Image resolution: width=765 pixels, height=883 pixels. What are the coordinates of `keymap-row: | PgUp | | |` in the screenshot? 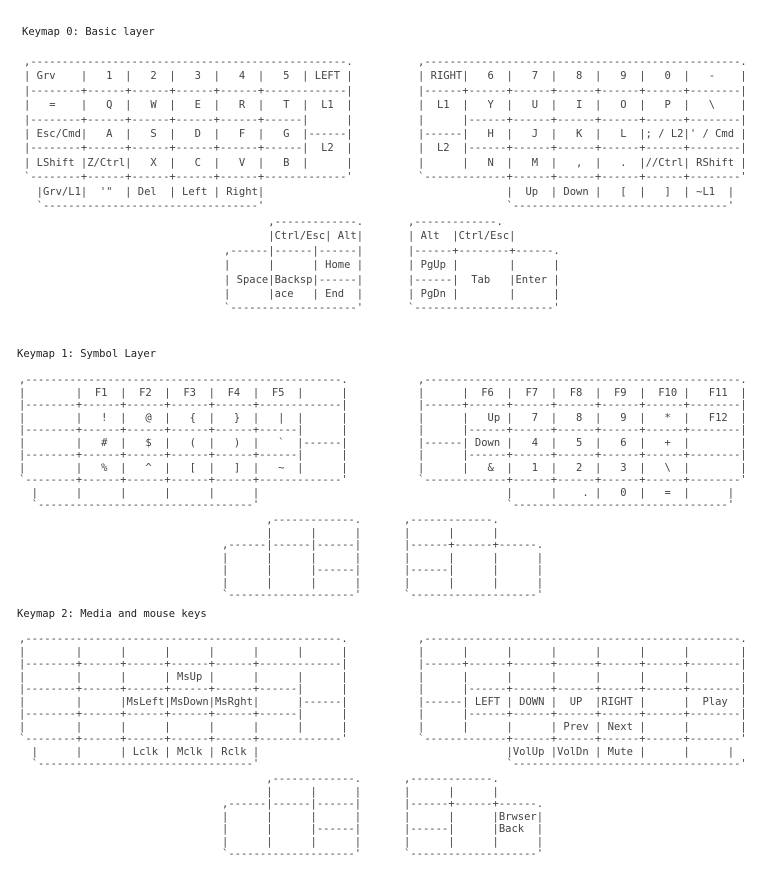 It's located at (484, 265).